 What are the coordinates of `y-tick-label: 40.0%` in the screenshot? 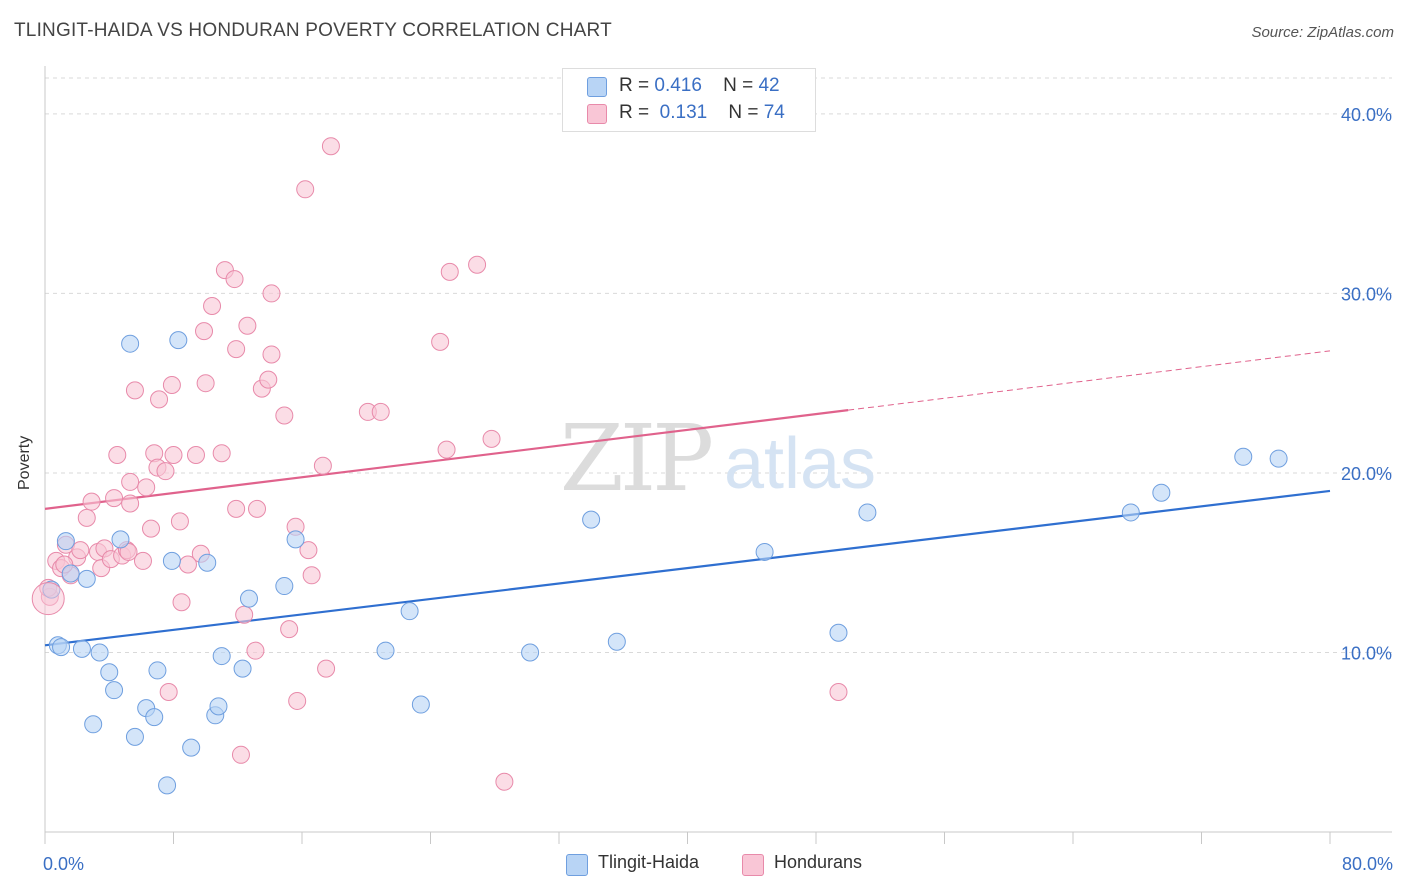 It's located at (1366, 115).